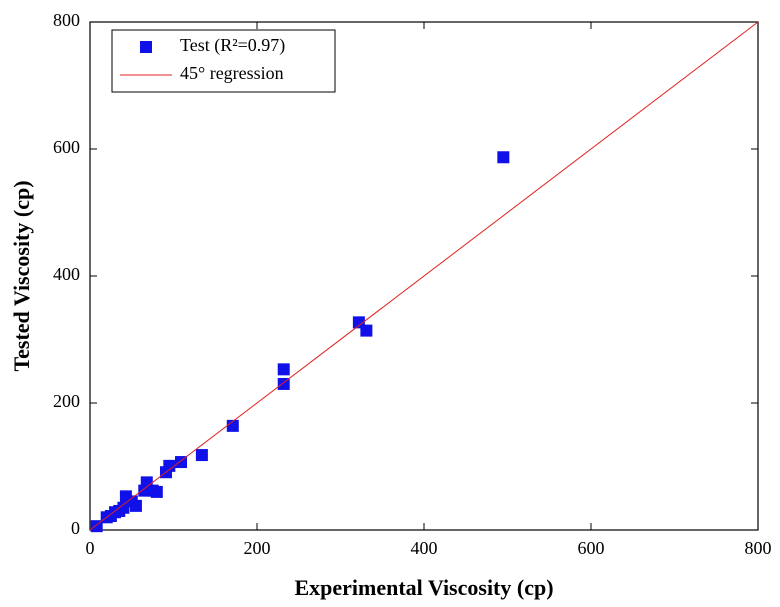  Describe the element at coordinates (75, 528) in the screenshot. I see `y-tick-label: 0` at that location.